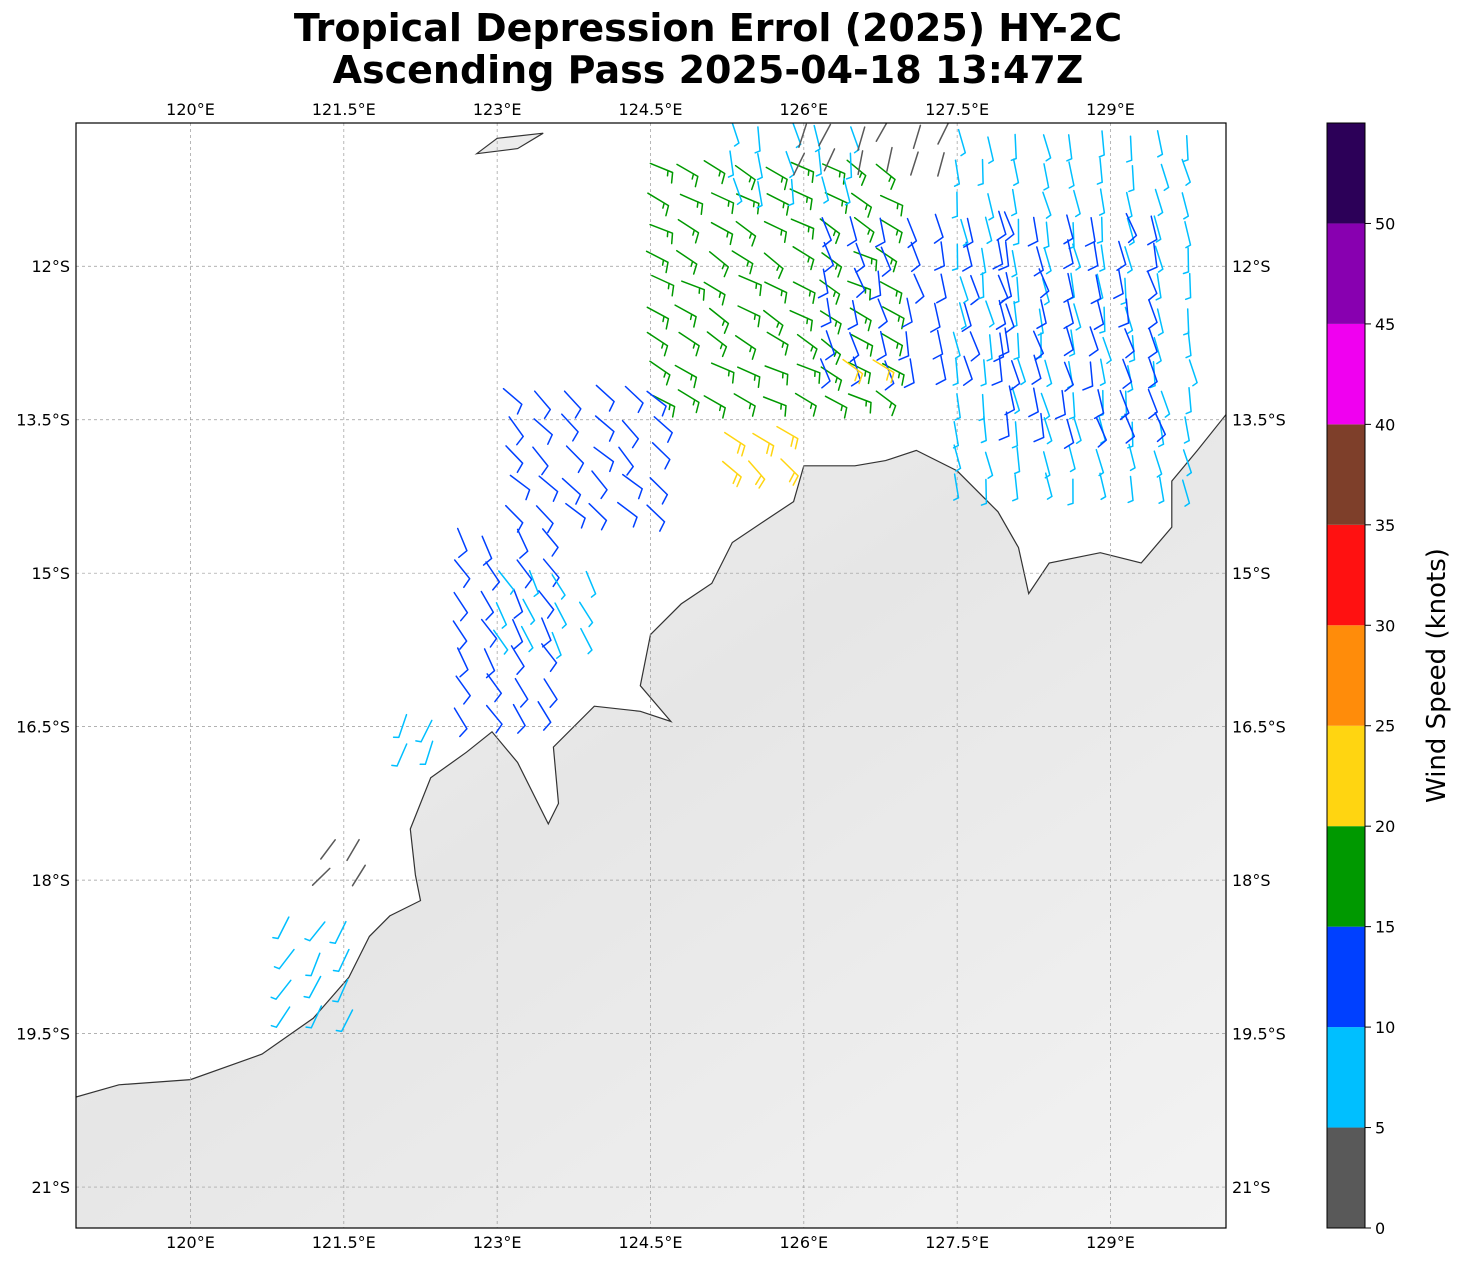  What do you see at coordinates (1389, 680) in the screenshot?
I see `colorbar: 0 5 10 15 20 25 30 35 40 45 50 Wind Speed (knots)` at bounding box center [1389, 680].